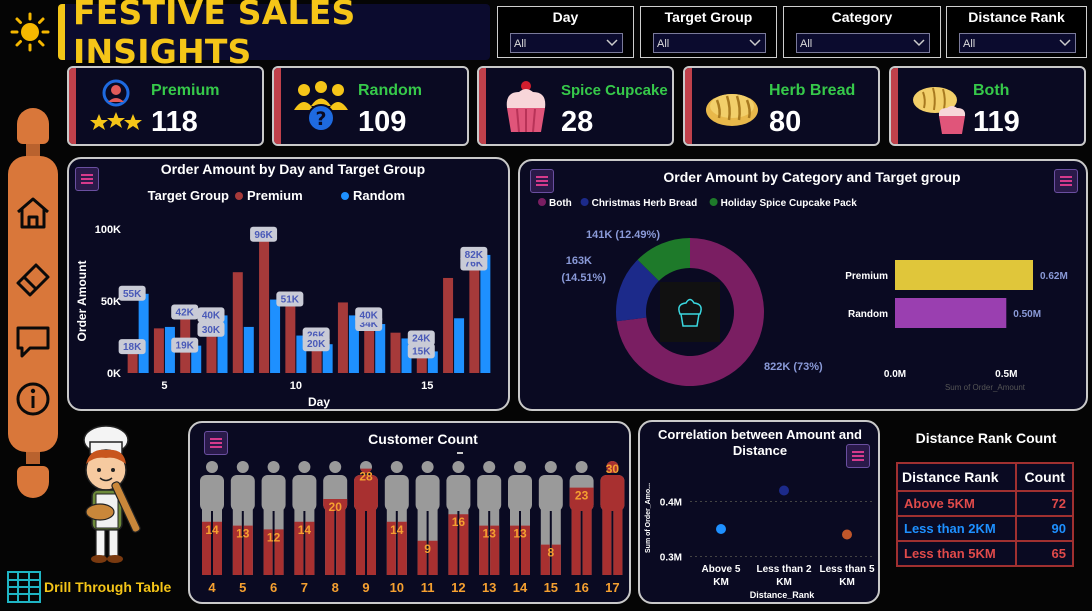 The width and height of the screenshot is (1092, 611). Describe the element at coordinates (369, 324) in the screenshot. I see `data-label: 34K` at that location.